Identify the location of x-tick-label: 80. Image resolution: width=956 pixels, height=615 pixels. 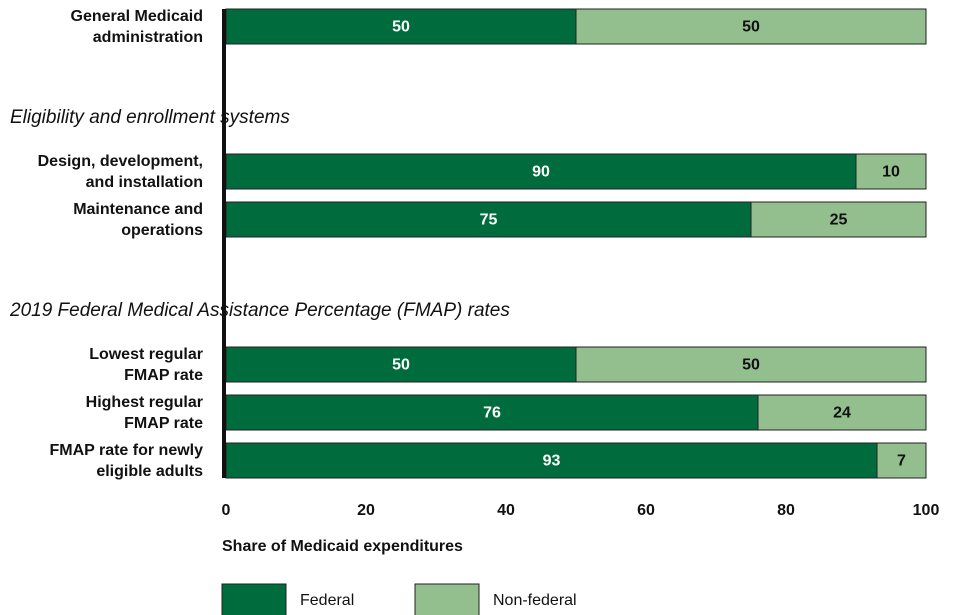
(786, 510).